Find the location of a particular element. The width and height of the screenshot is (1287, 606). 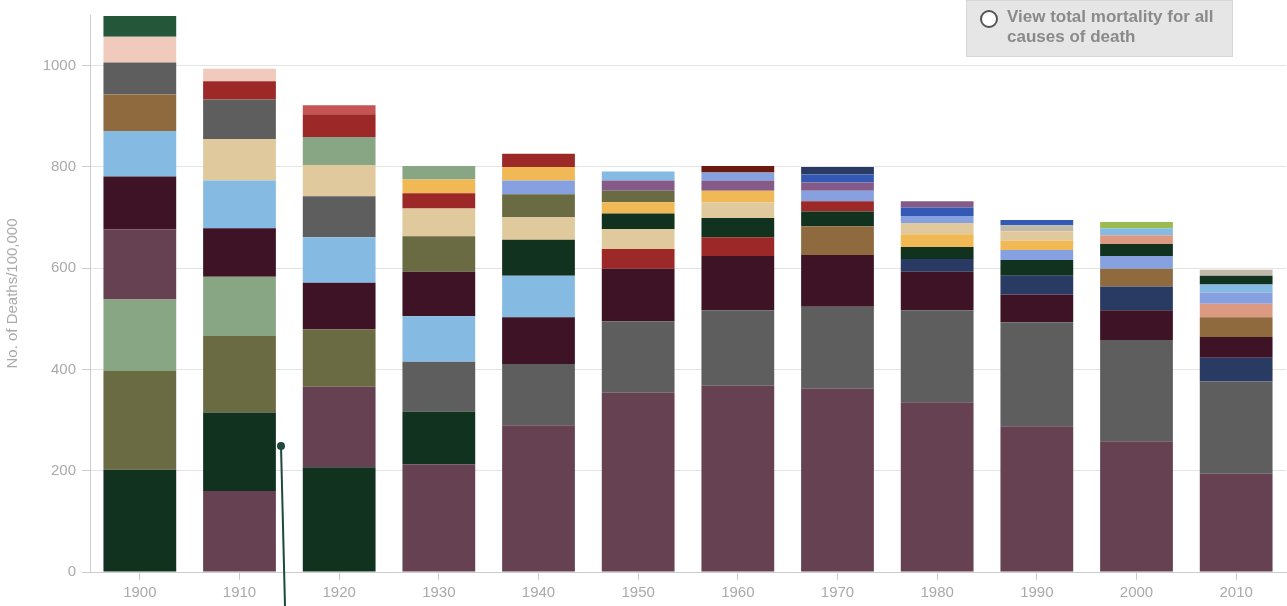

radio-button: View total mortality for all causes of death is located at coordinates (1099, 28).